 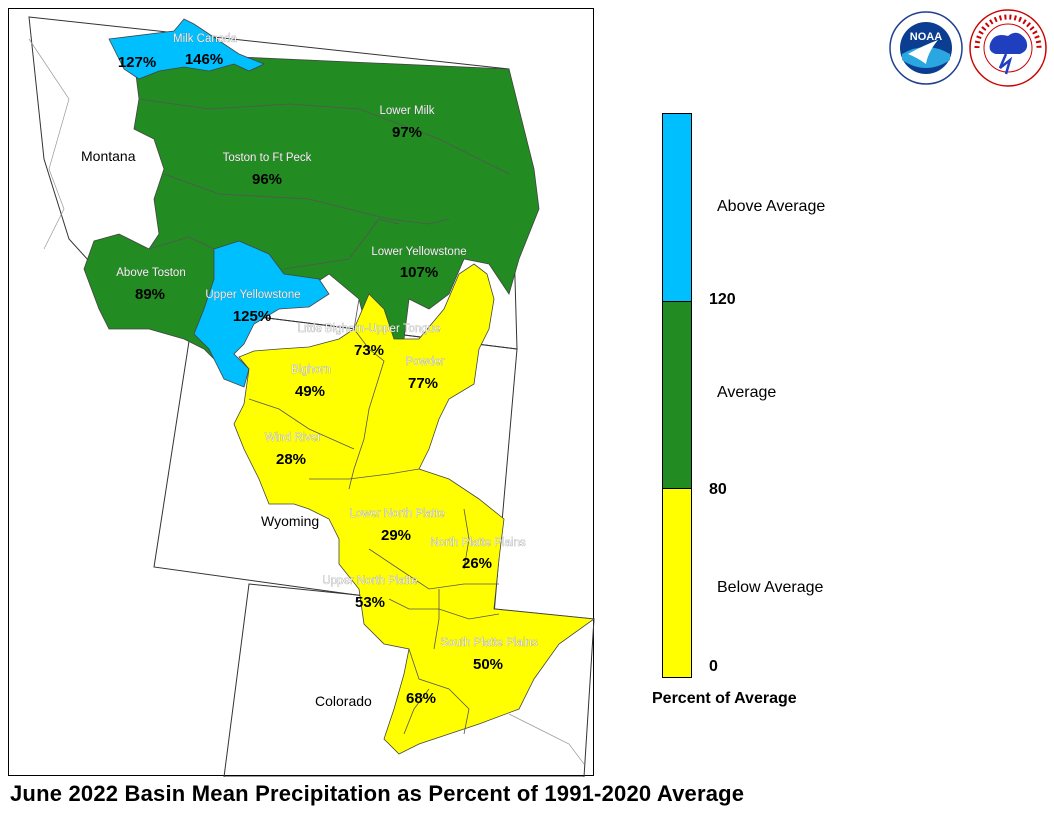 What do you see at coordinates (677, 583) in the screenshot?
I see `legend-swatch-below` at bounding box center [677, 583].